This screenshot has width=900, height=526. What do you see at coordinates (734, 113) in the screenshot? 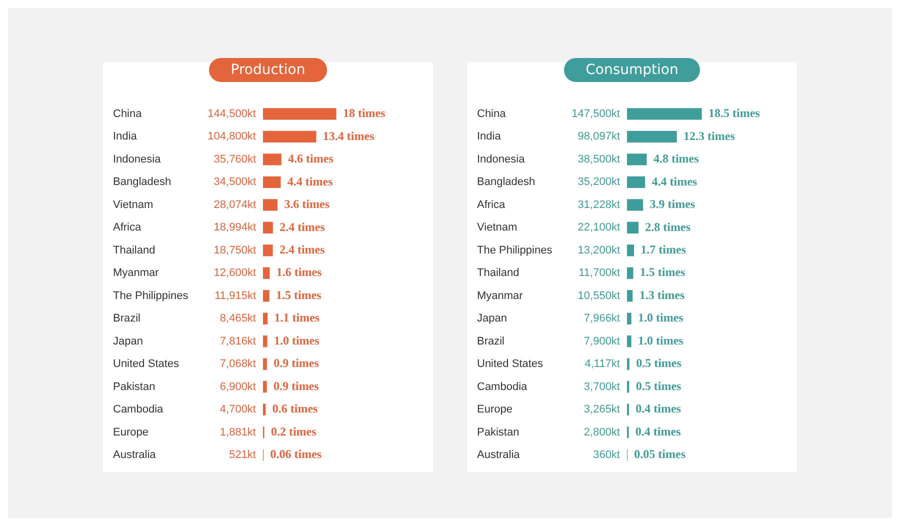
I see `annotation: 18.5 times` at bounding box center [734, 113].